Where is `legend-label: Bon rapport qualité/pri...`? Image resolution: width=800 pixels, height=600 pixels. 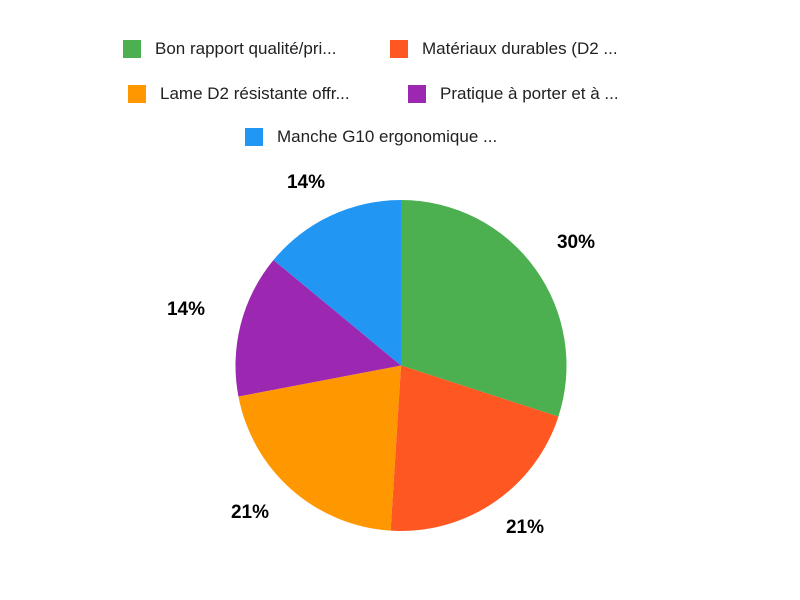
legend-label: Bon rapport qualité/pri... is located at coordinates (246, 48).